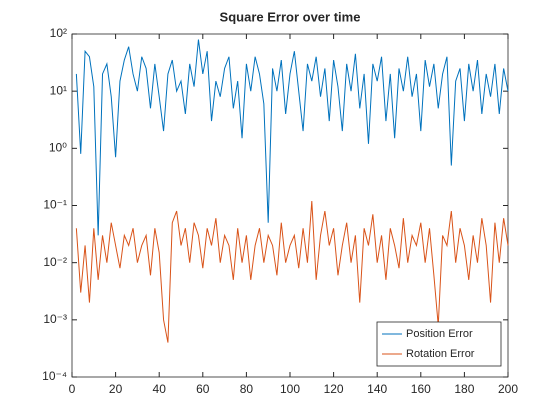 This screenshot has height=420, width=560. Describe the element at coordinates (55, 319) in the screenshot. I see `y-tick-label: 10⁻³` at that location.